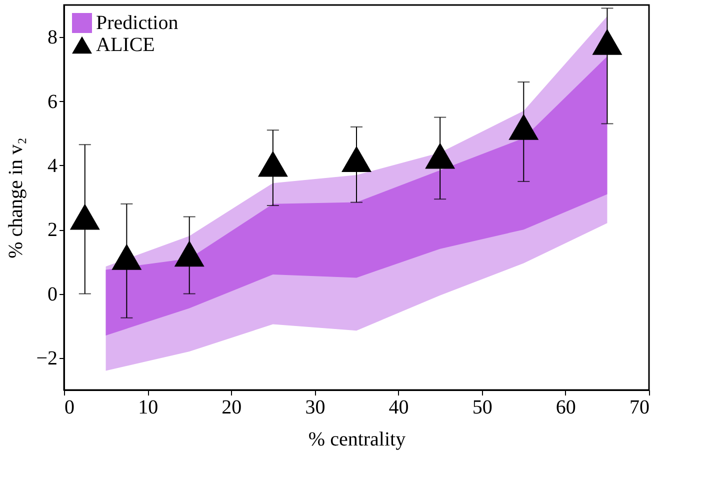  Describe the element at coordinates (566, 407) in the screenshot. I see `x-tick-label: 60` at that location.